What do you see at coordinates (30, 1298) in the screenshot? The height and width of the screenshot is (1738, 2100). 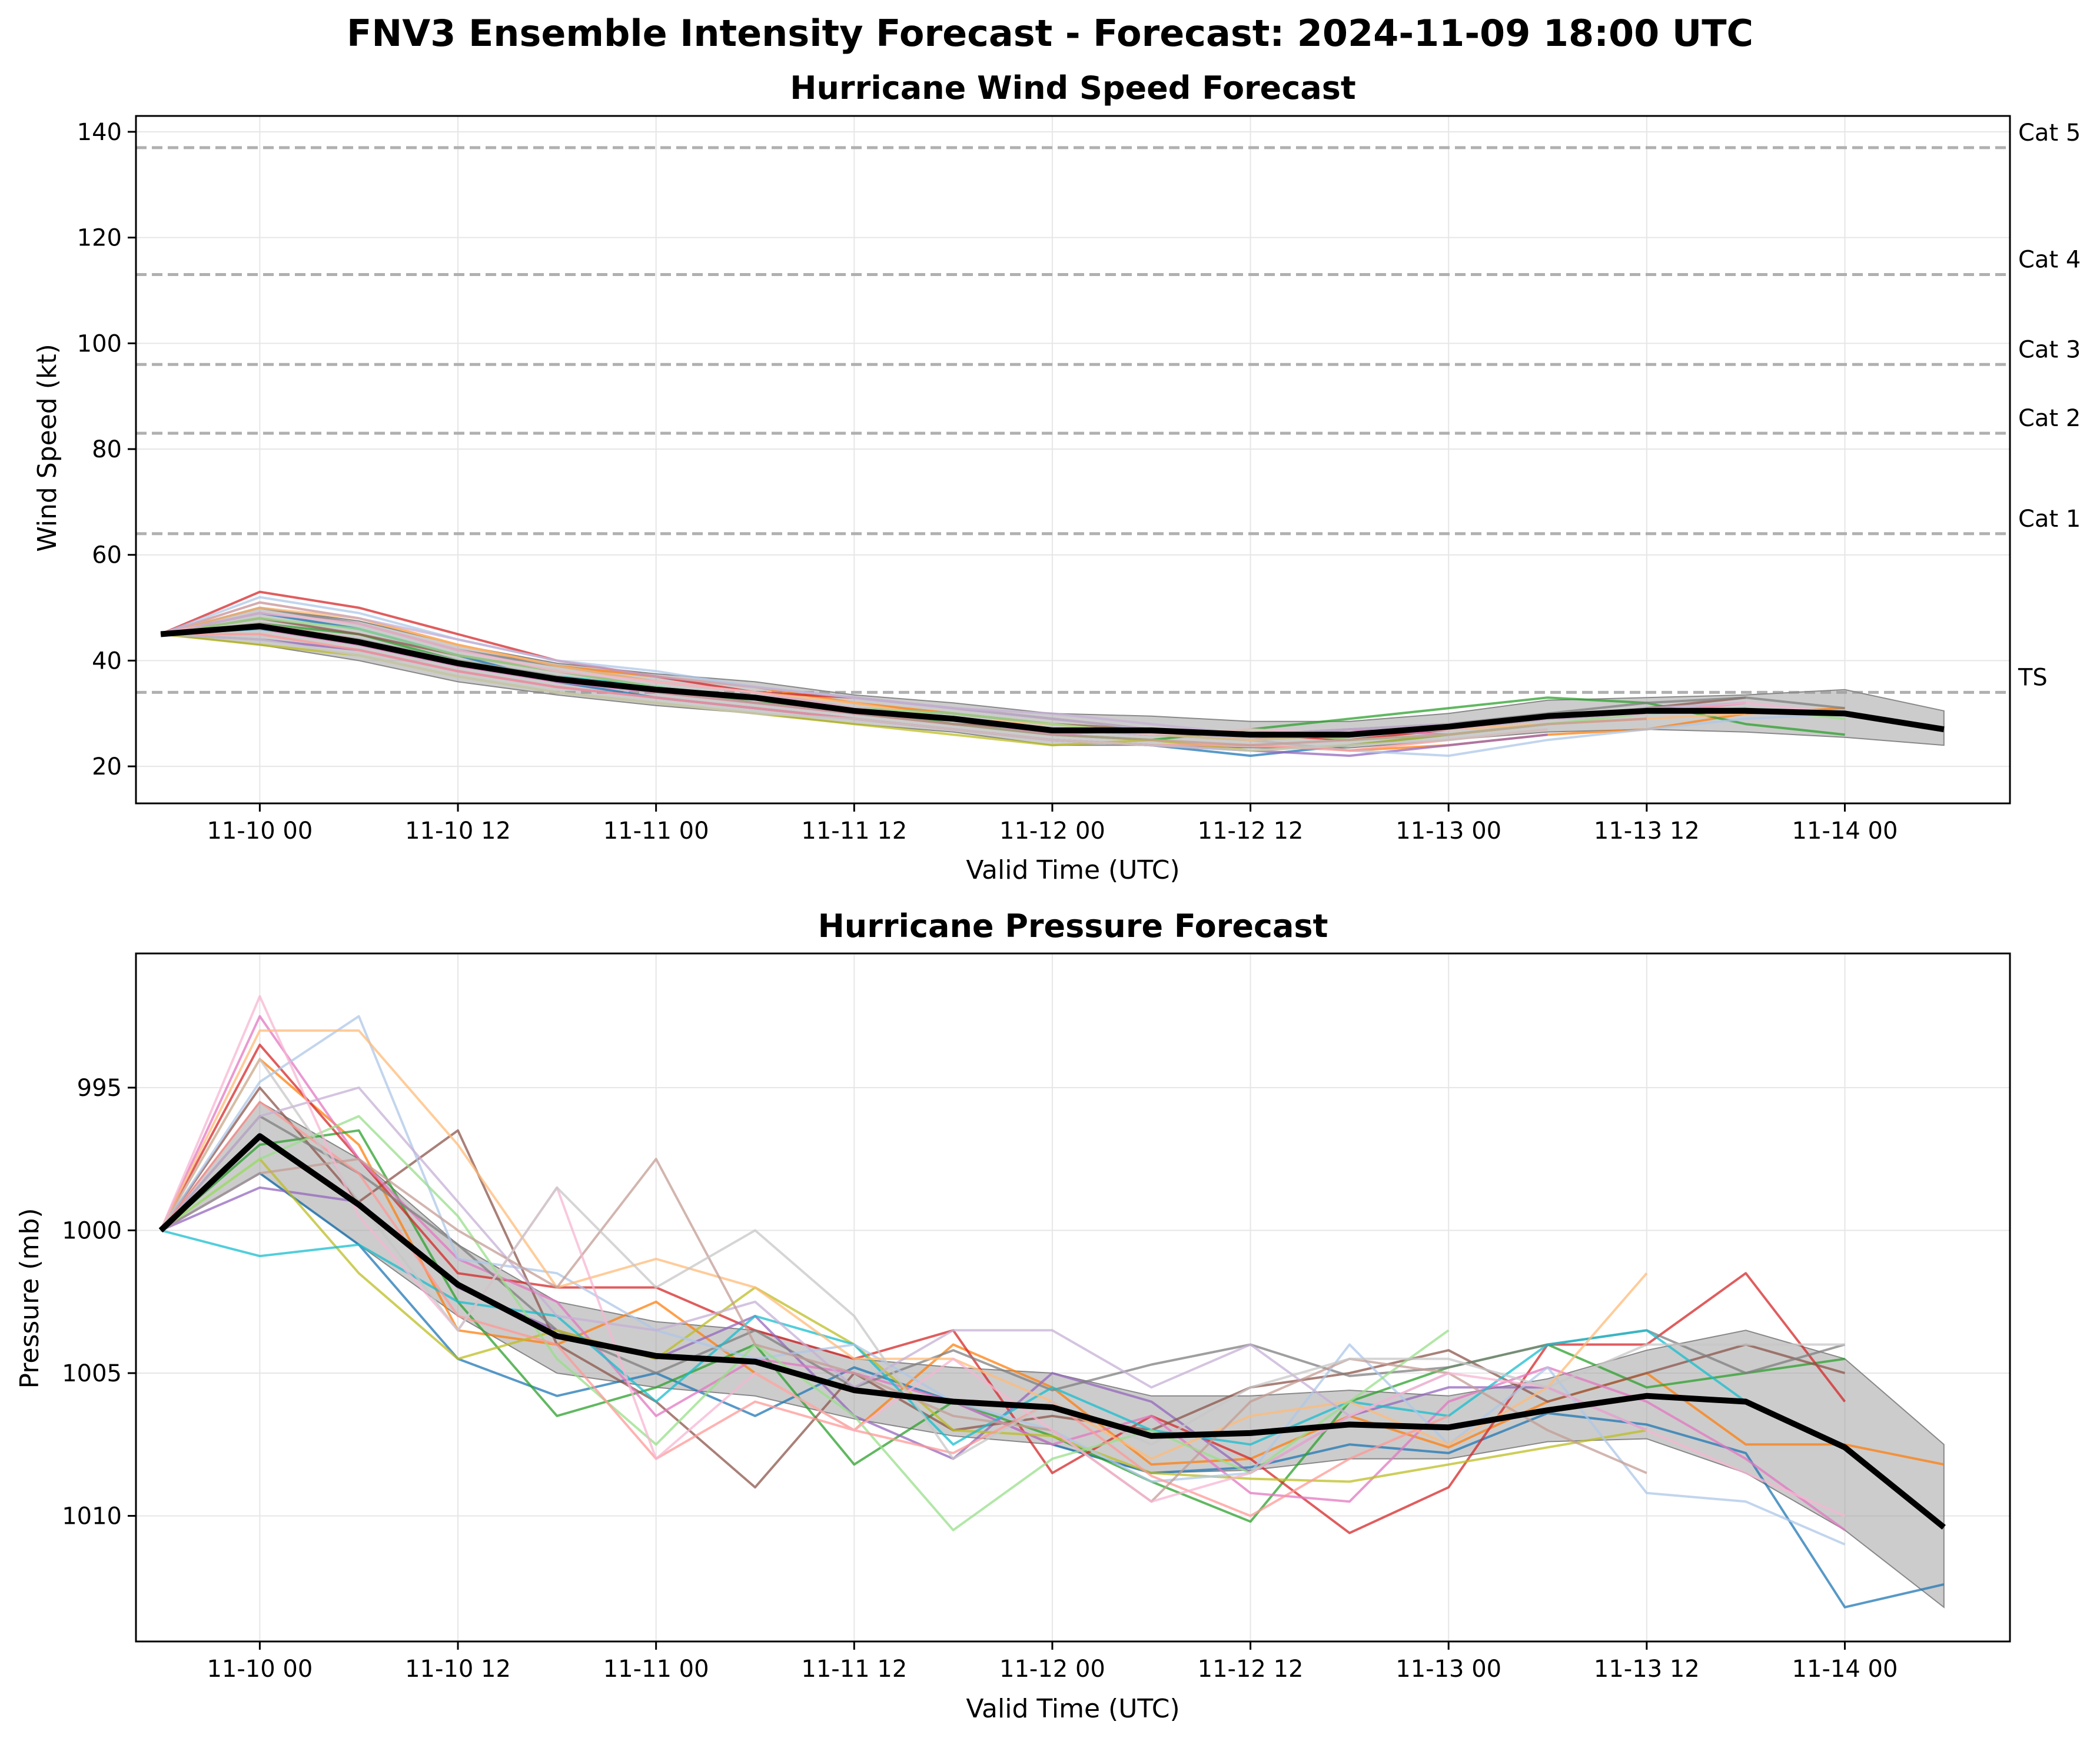 I see `pressure-y-axis-label: Pressure (mb)` at bounding box center [30, 1298].